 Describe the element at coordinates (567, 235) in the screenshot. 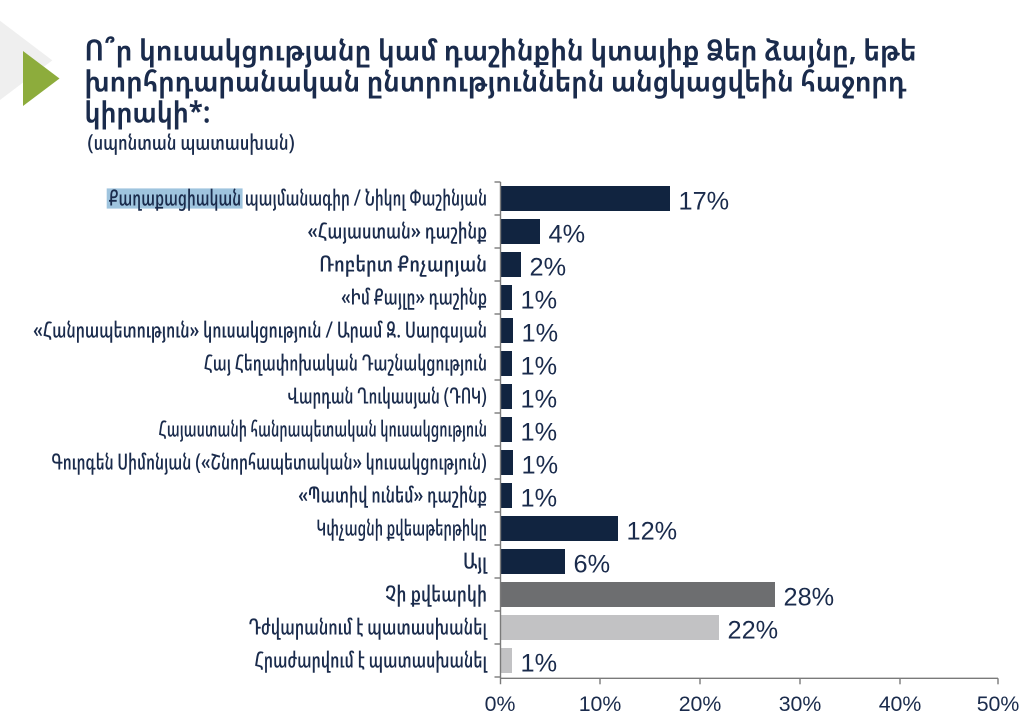

I see `svg-text: 4%` at that location.